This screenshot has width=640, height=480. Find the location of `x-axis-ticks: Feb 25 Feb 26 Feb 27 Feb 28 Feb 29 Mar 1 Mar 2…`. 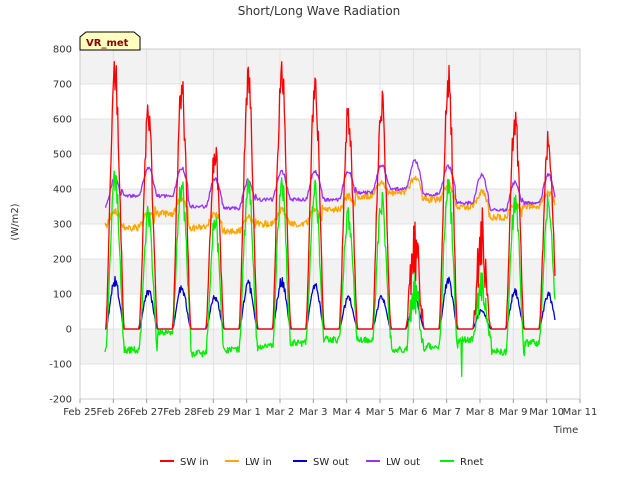

x-axis-ticks: Feb 25 Feb 26 Feb 27 Feb 28 Feb 29 Mar 1 Mar 2… is located at coordinates (330, 408).